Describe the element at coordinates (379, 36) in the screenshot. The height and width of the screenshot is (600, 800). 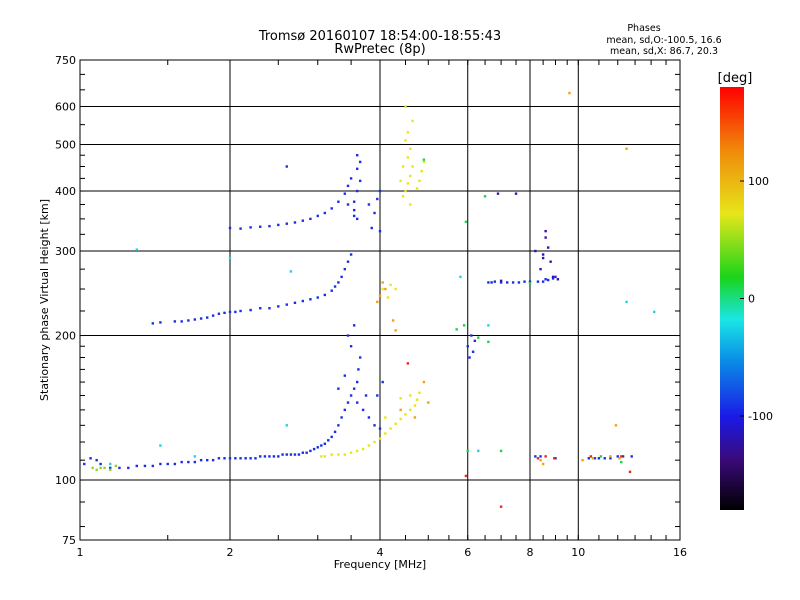
I see `chart-title: Tromsø 20160107 18:54:00-18:55:43` at that location.